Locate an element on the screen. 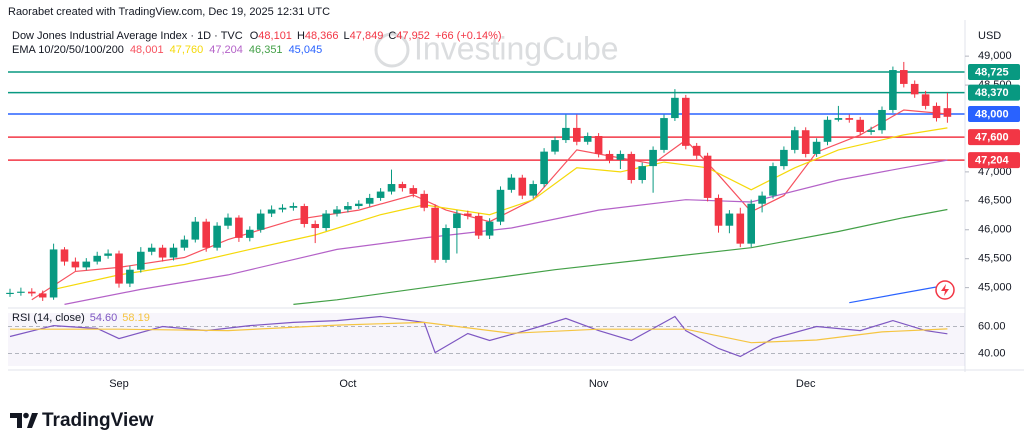  y-tick-label: 45,000 is located at coordinates (995, 288).